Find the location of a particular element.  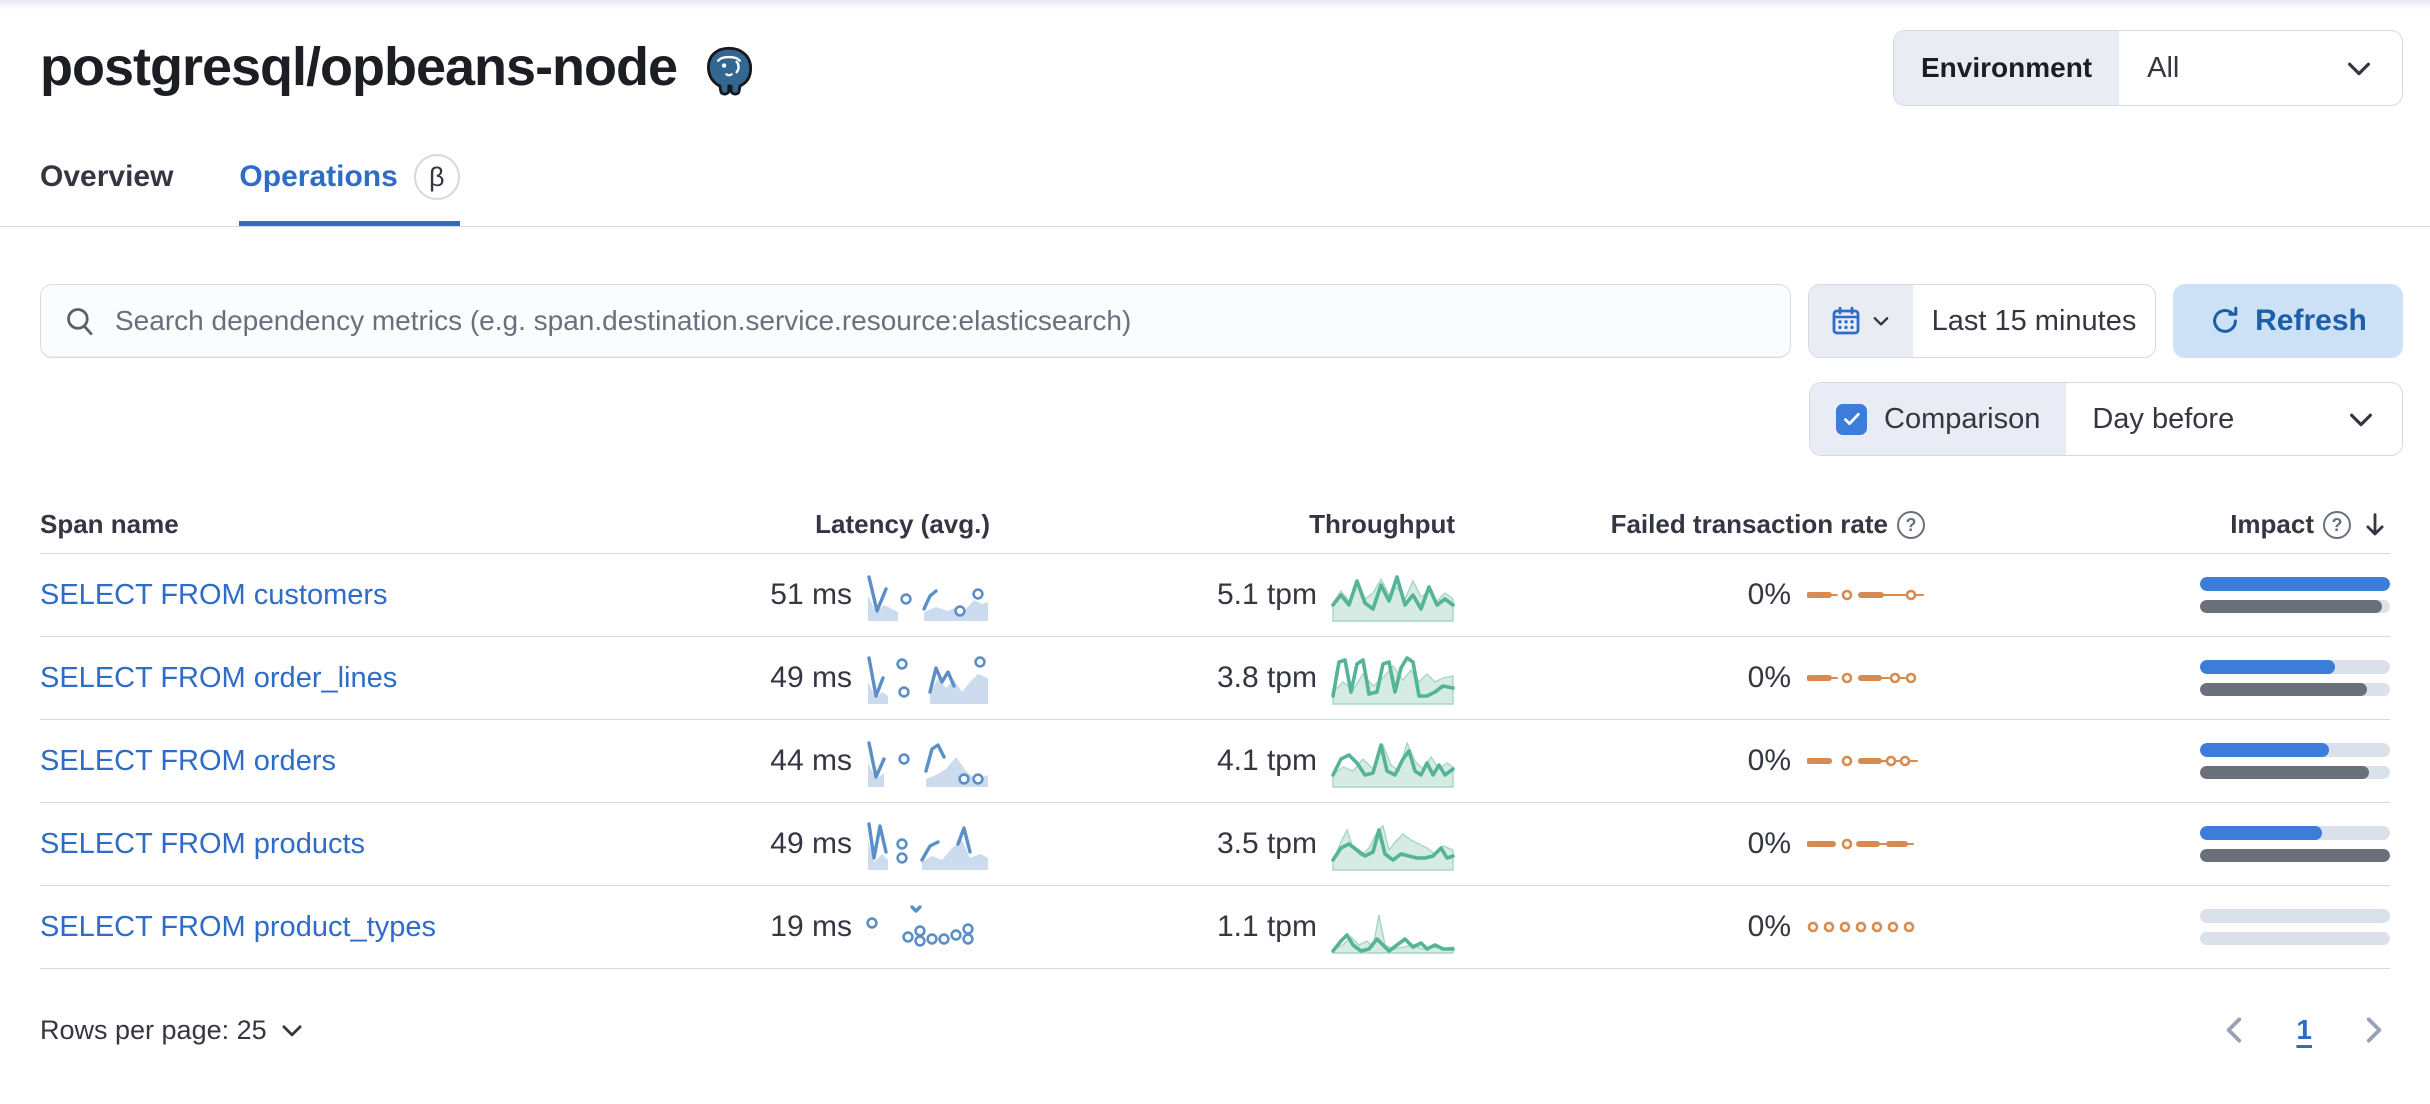

refresh-label: Refresh is located at coordinates (2311, 320).